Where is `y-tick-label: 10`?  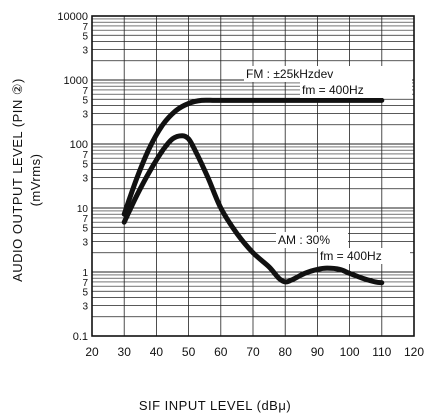
y-tick-label: 10 is located at coordinates (83, 209).